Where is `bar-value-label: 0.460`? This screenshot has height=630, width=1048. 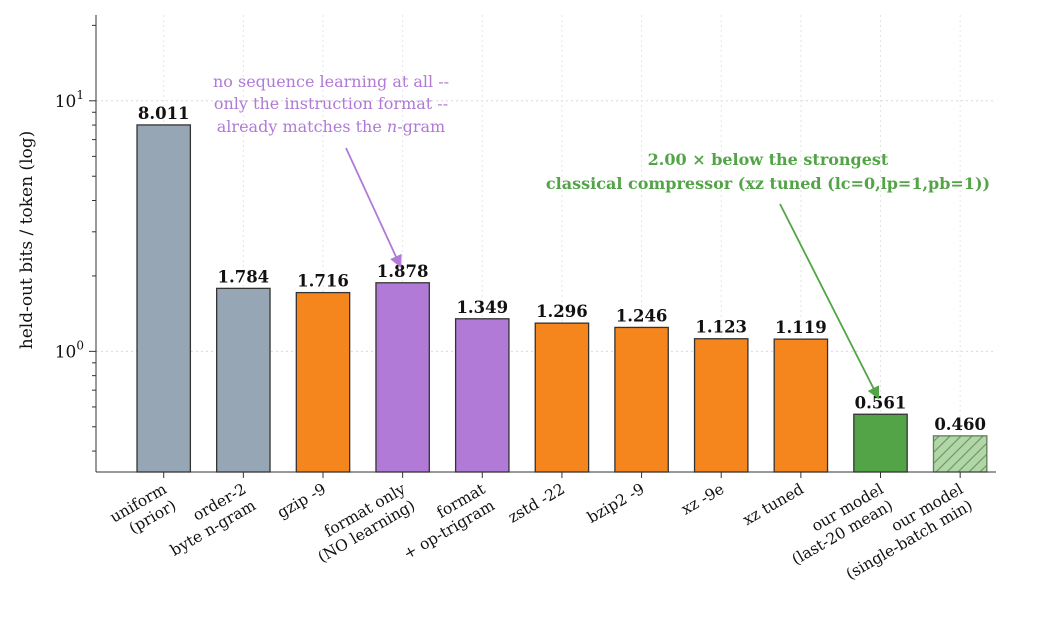 bar-value-label: 0.460 is located at coordinates (960, 424).